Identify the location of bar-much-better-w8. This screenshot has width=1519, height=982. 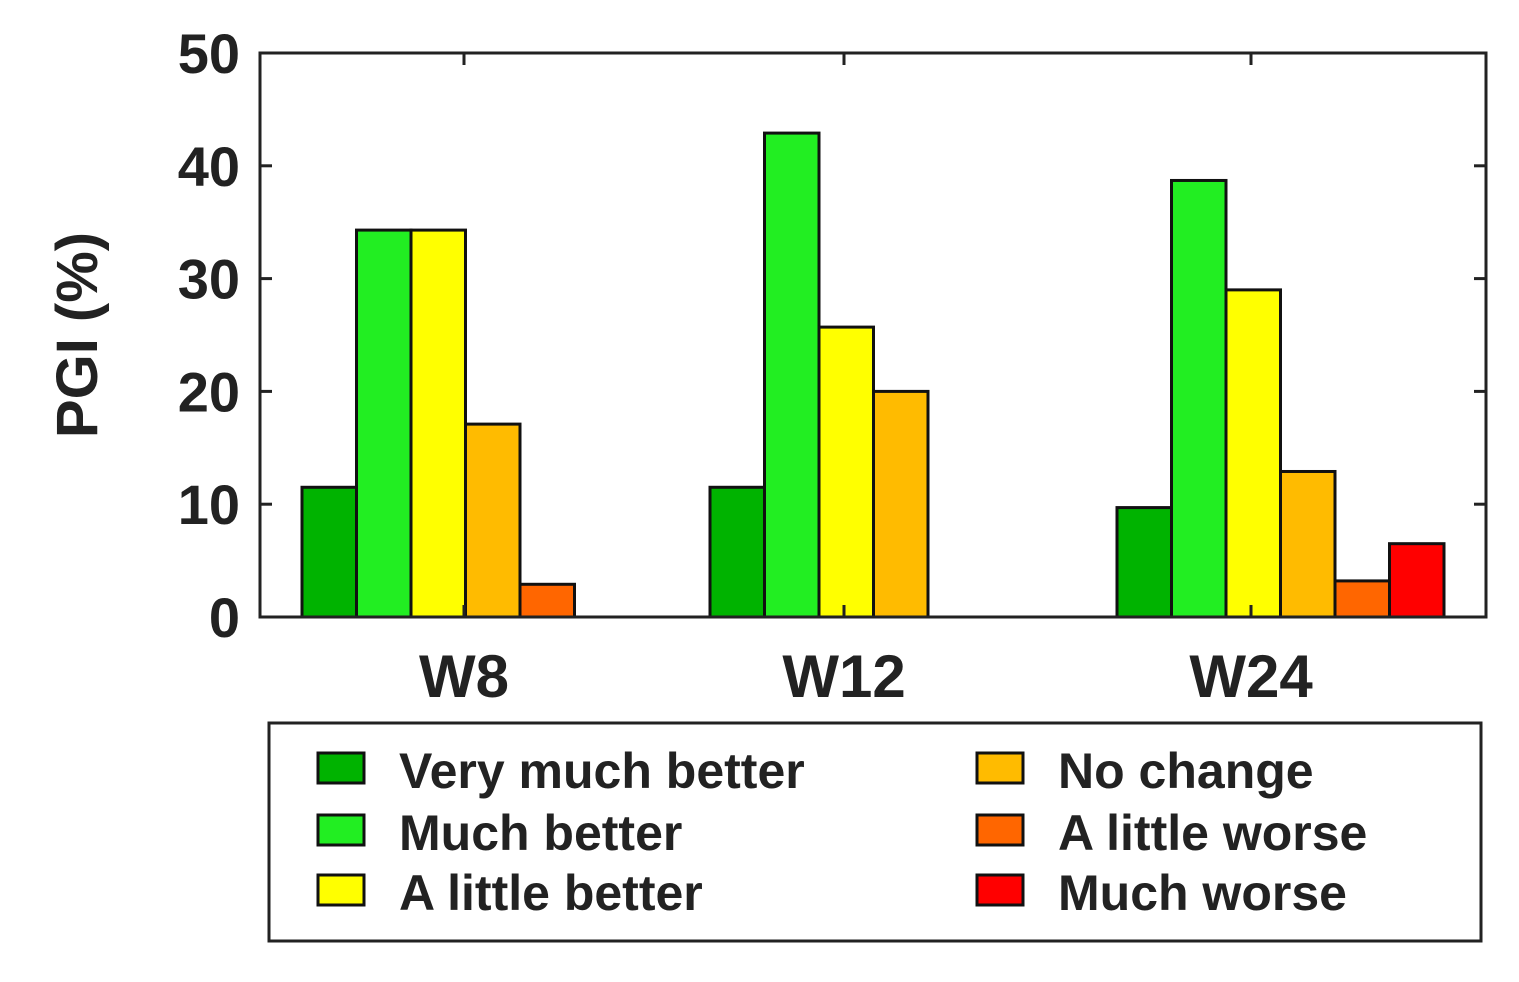
(384, 423).